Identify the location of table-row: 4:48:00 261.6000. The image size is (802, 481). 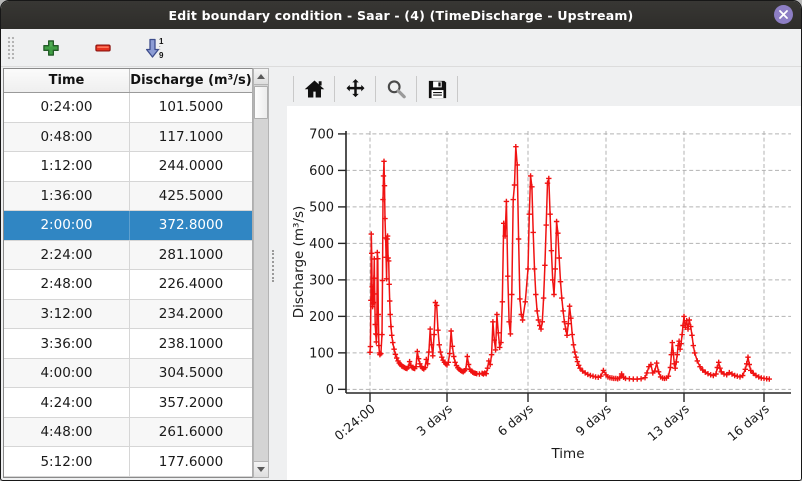
(128, 432).